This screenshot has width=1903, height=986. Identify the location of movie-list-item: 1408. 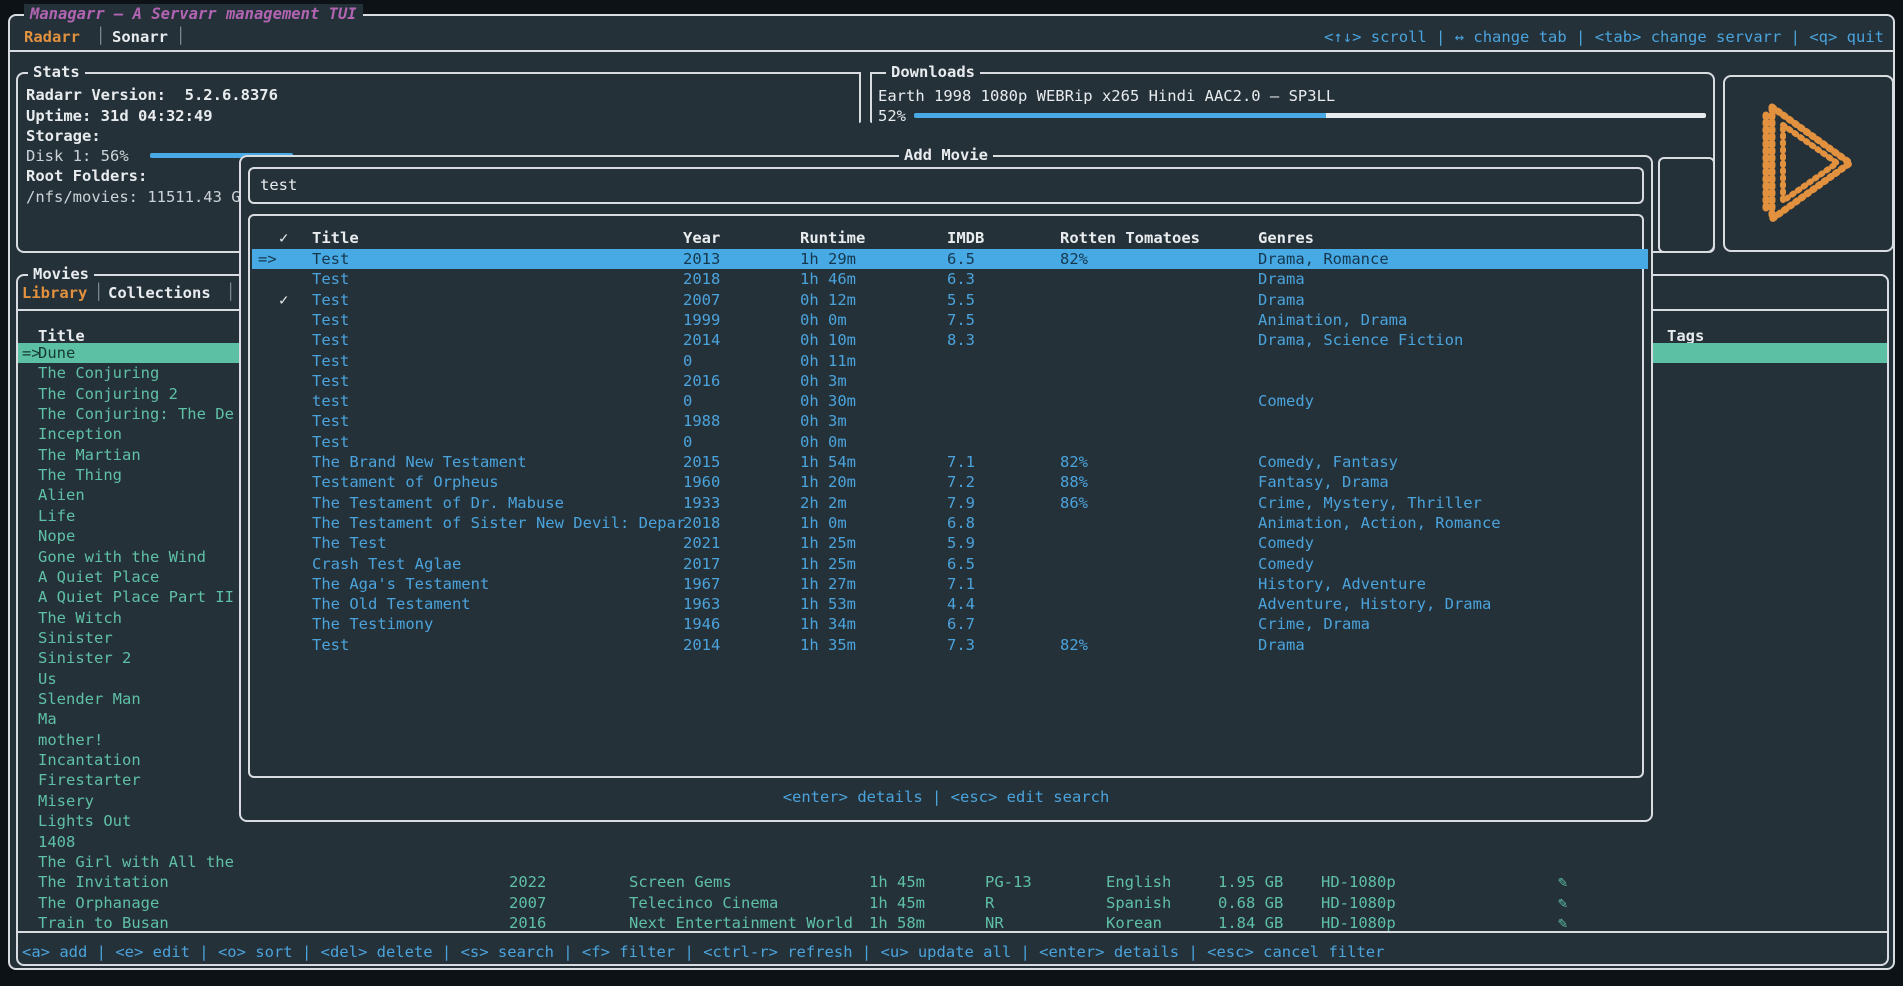
(57, 841).